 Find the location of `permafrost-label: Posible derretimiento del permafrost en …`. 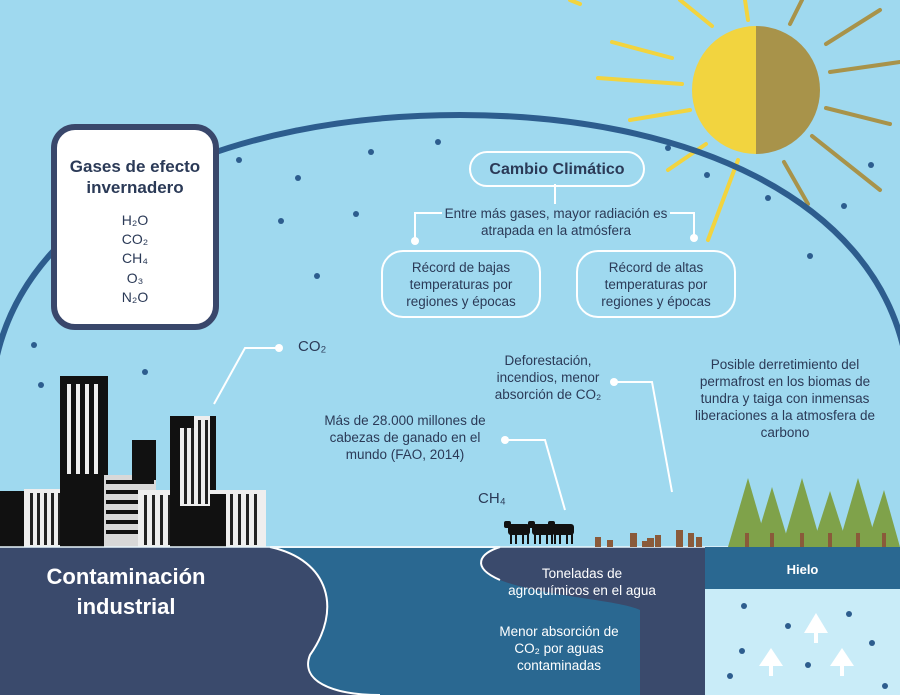

permafrost-label: Posible derretimiento del permafrost en … is located at coordinates (785, 398).